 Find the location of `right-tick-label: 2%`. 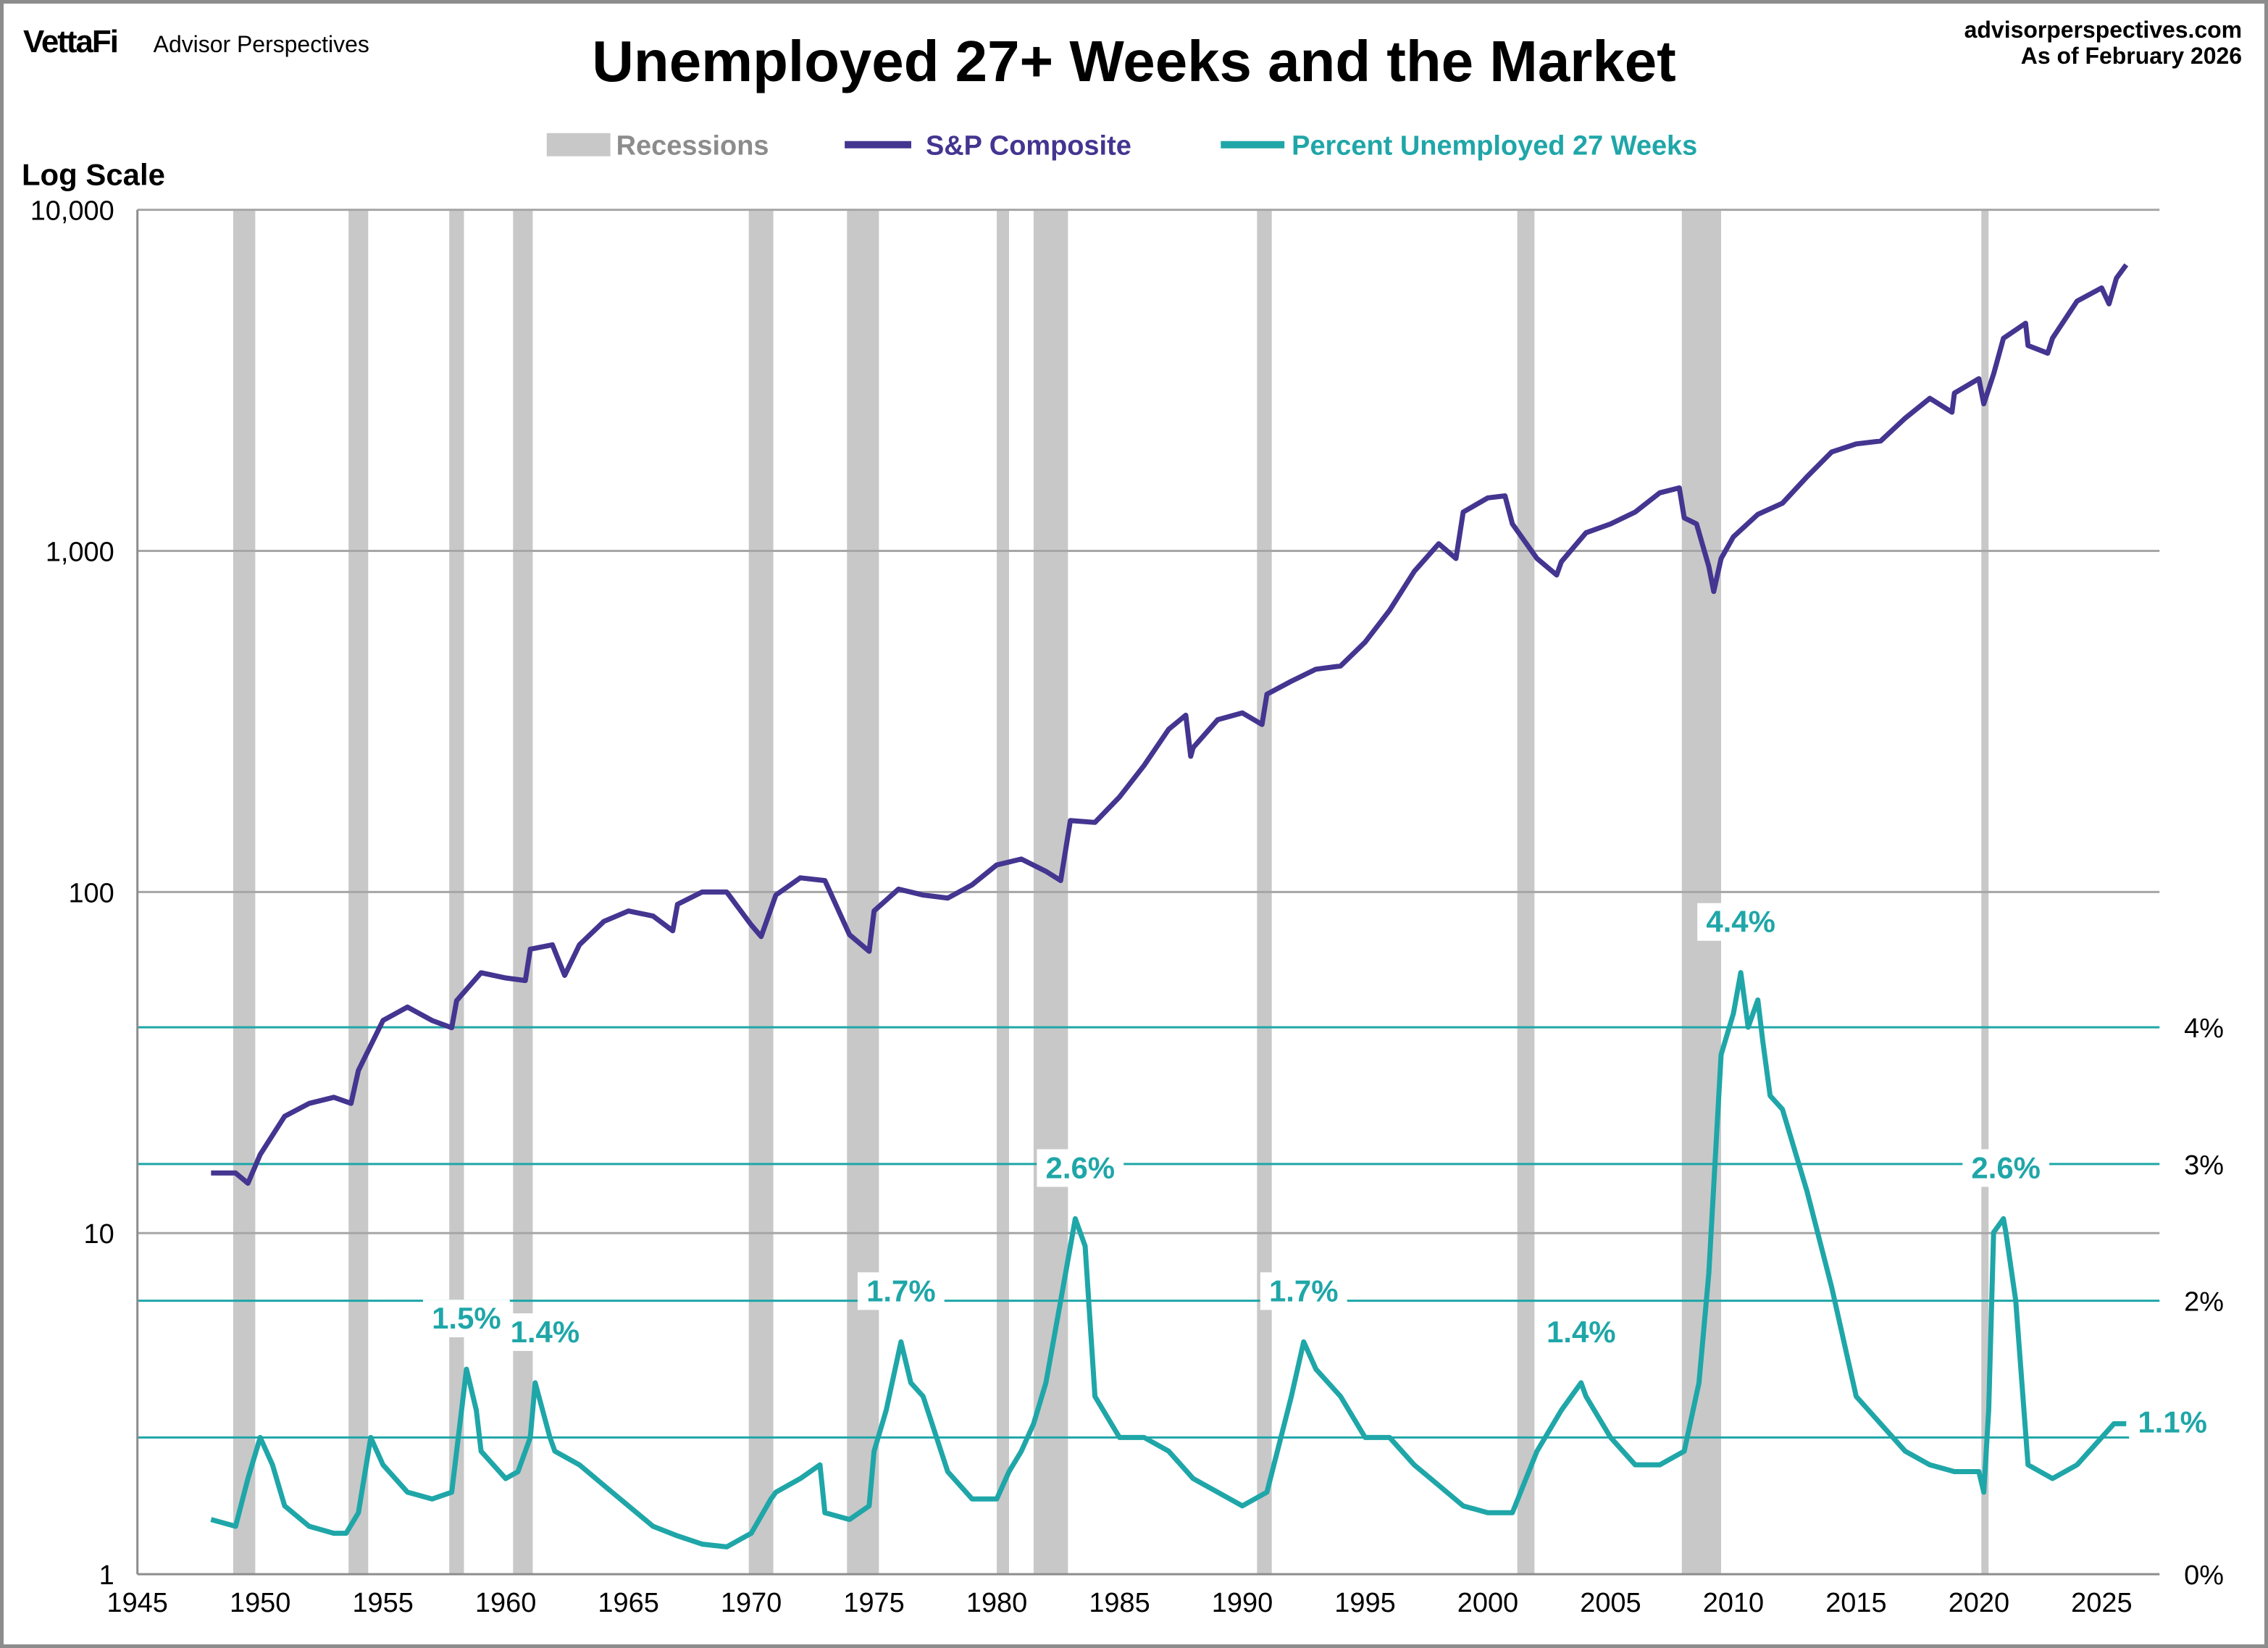

right-tick-label: 2% is located at coordinates (2204, 1302).